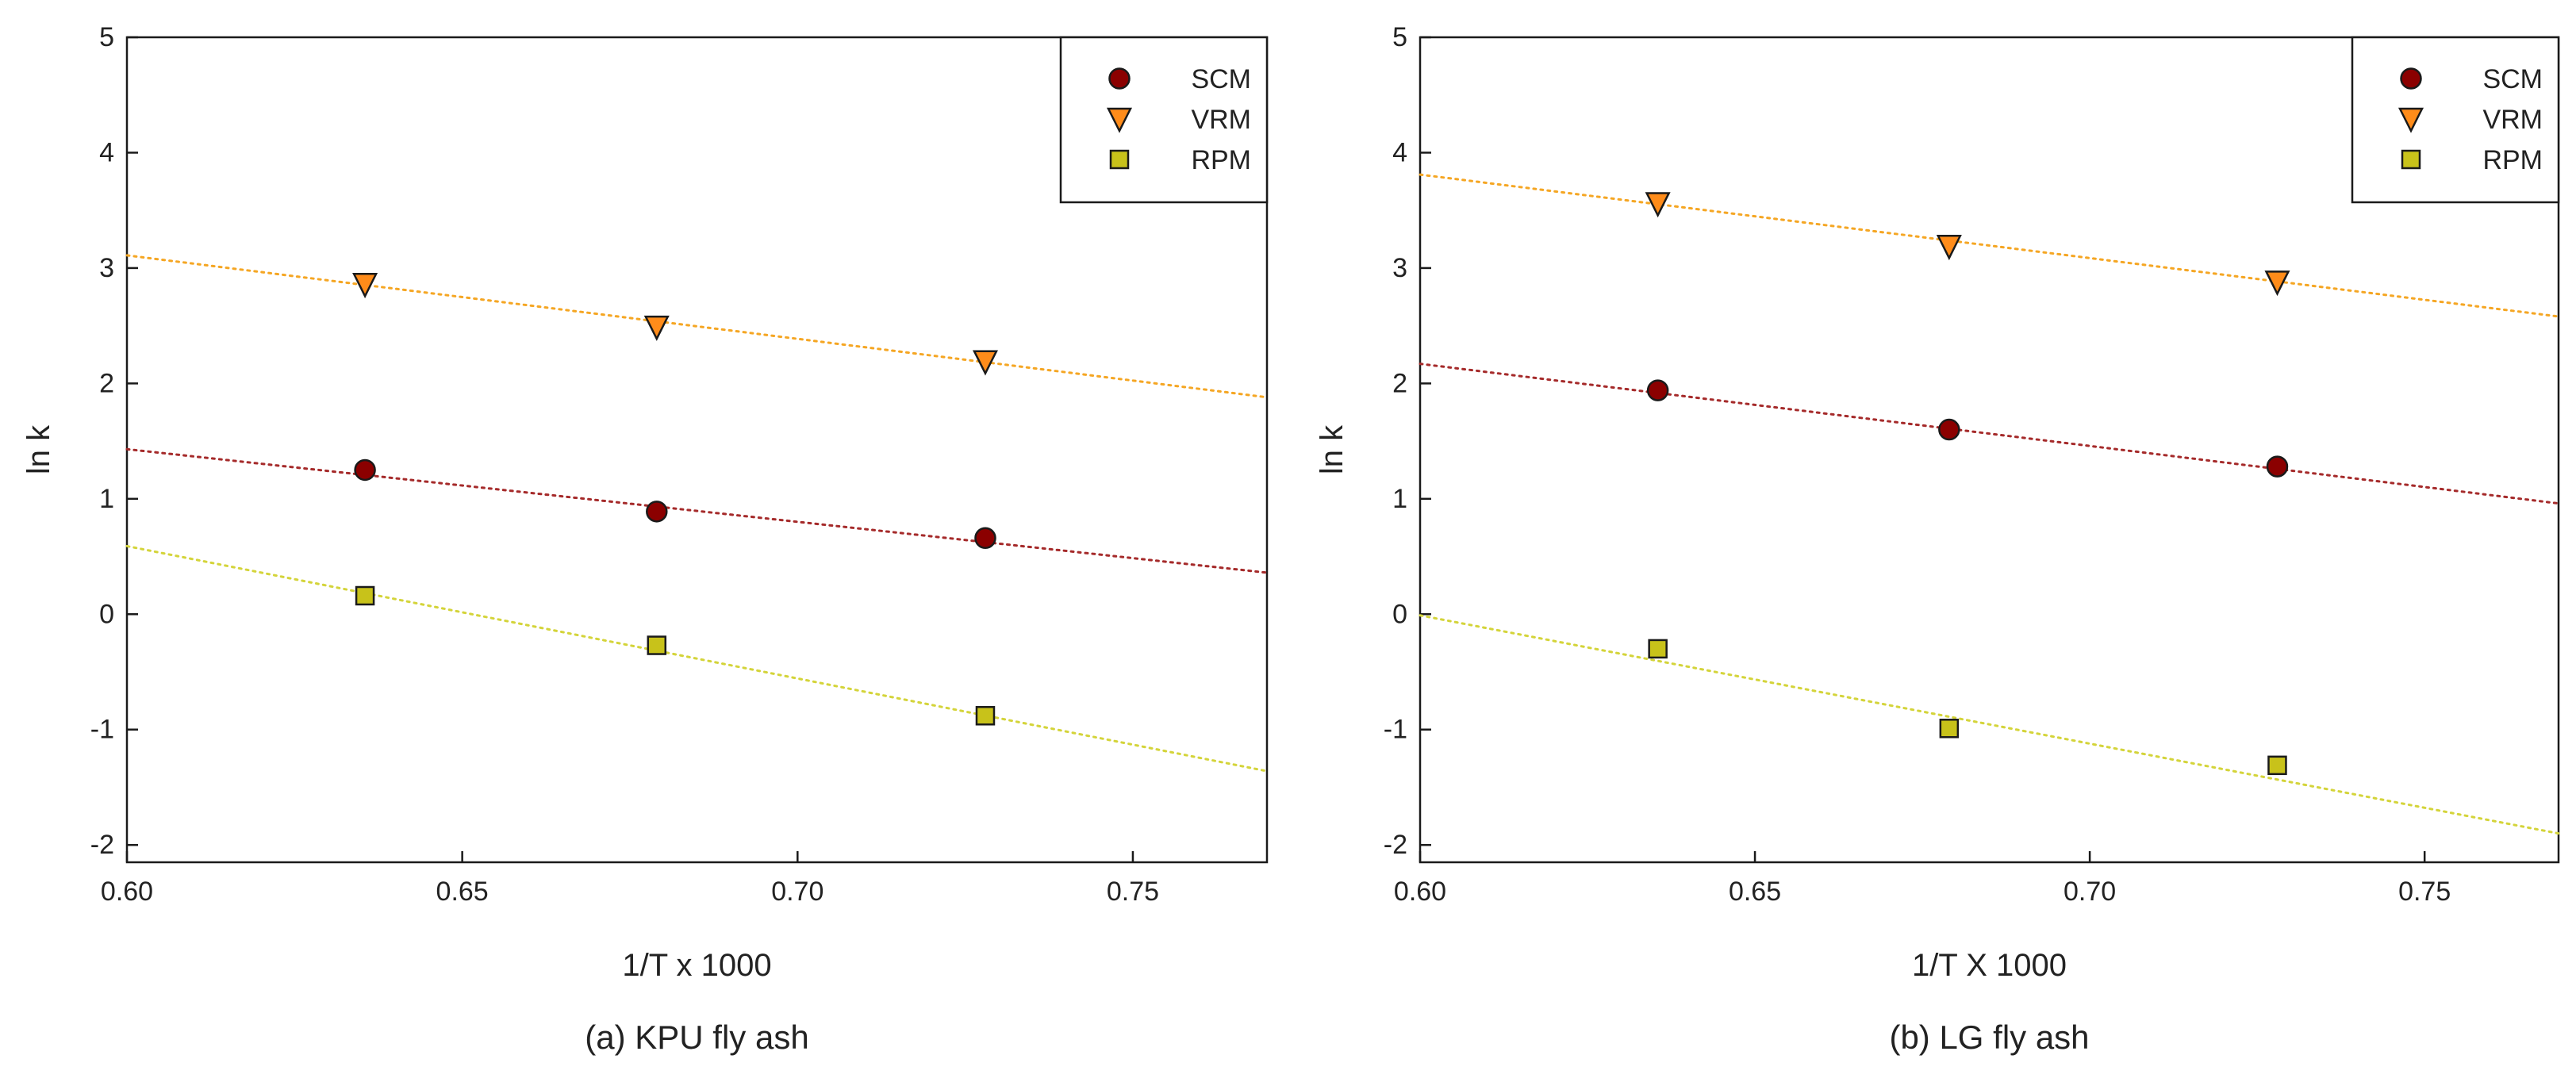 The width and height of the screenshot is (2576, 1082). I want to click on x-axis-label: 1/T x 1000, so click(696, 965).